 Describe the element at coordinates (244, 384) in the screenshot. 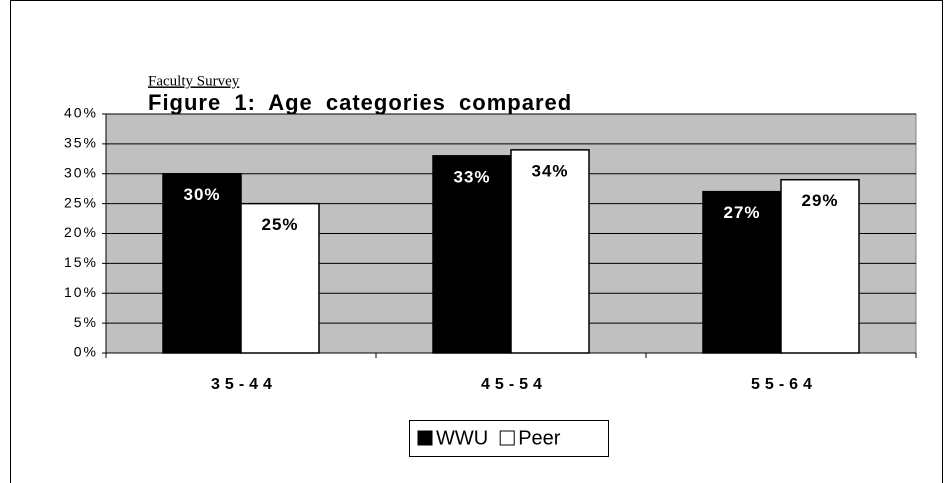

I see `x-tick-label: 35-44` at that location.